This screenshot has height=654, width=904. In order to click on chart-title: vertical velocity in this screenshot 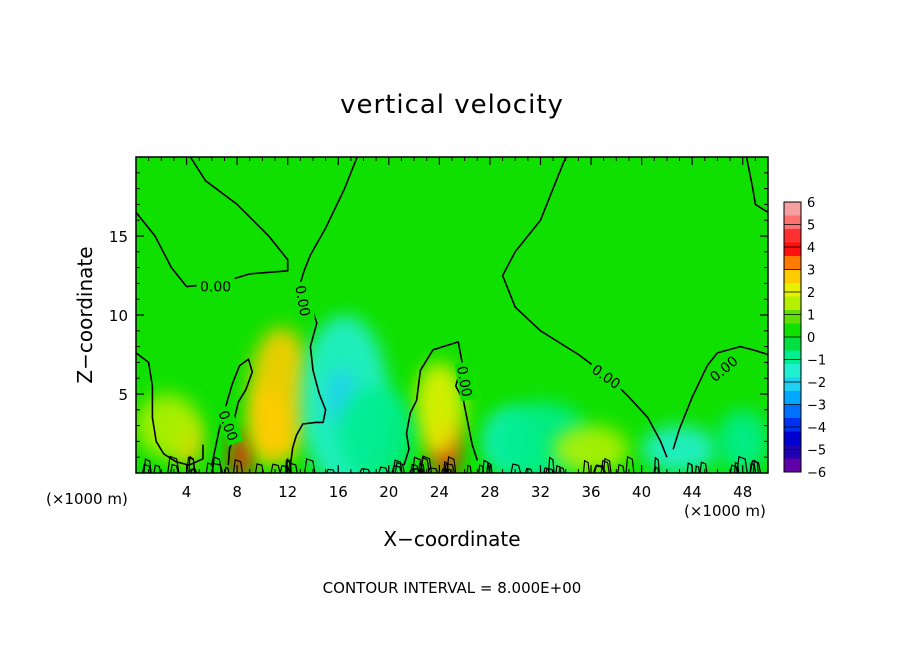, I will do `click(452, 105)`.